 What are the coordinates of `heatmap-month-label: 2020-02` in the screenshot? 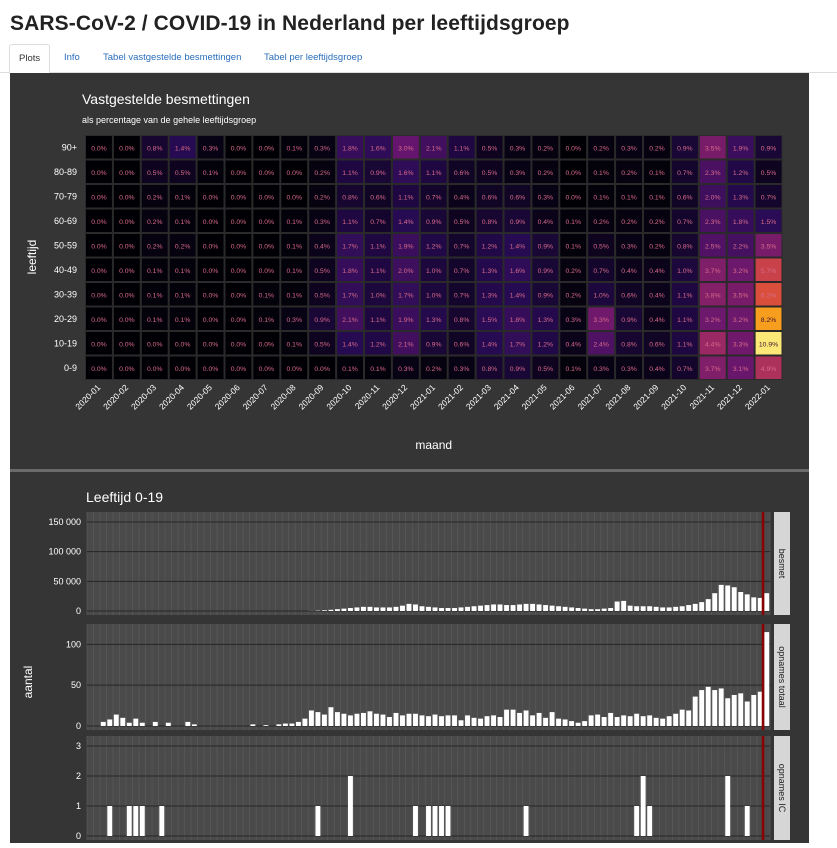 It's located at (115, 396).